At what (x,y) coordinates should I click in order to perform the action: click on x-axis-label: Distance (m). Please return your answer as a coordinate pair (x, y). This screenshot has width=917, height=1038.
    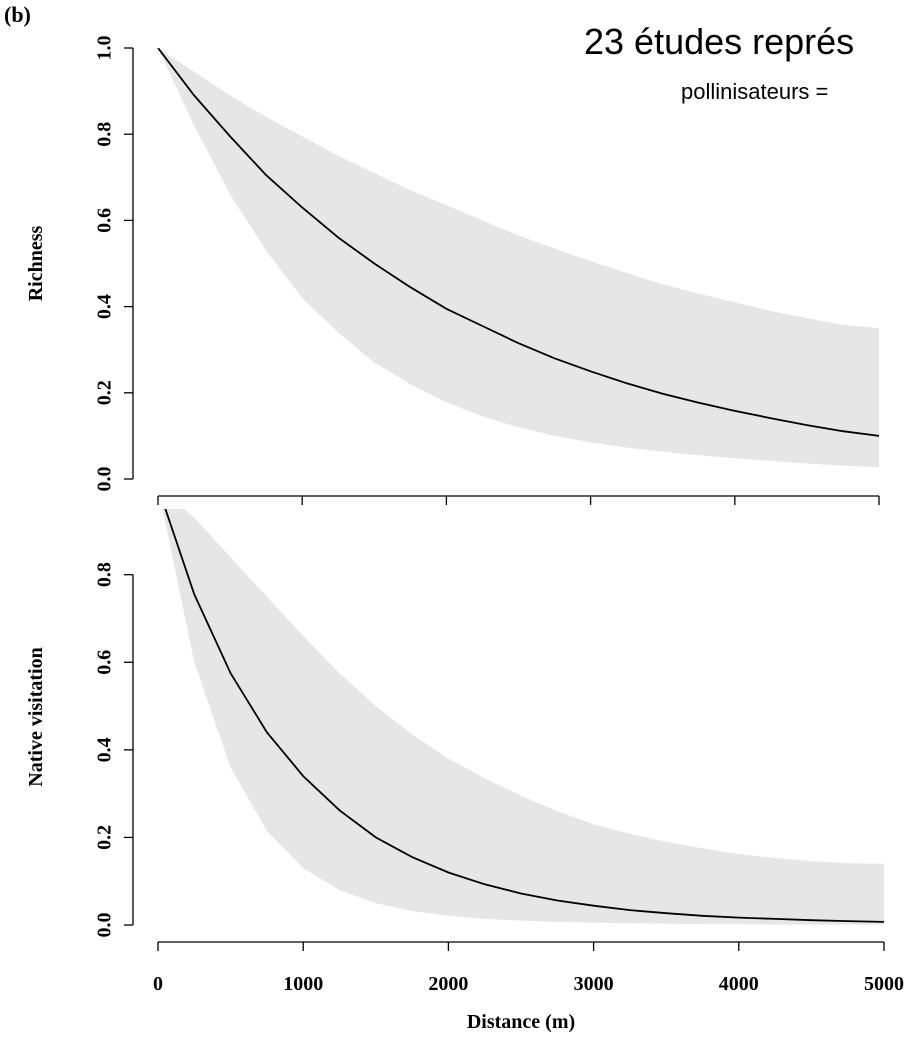
    Looking at the image, I should click on (521, 1022).